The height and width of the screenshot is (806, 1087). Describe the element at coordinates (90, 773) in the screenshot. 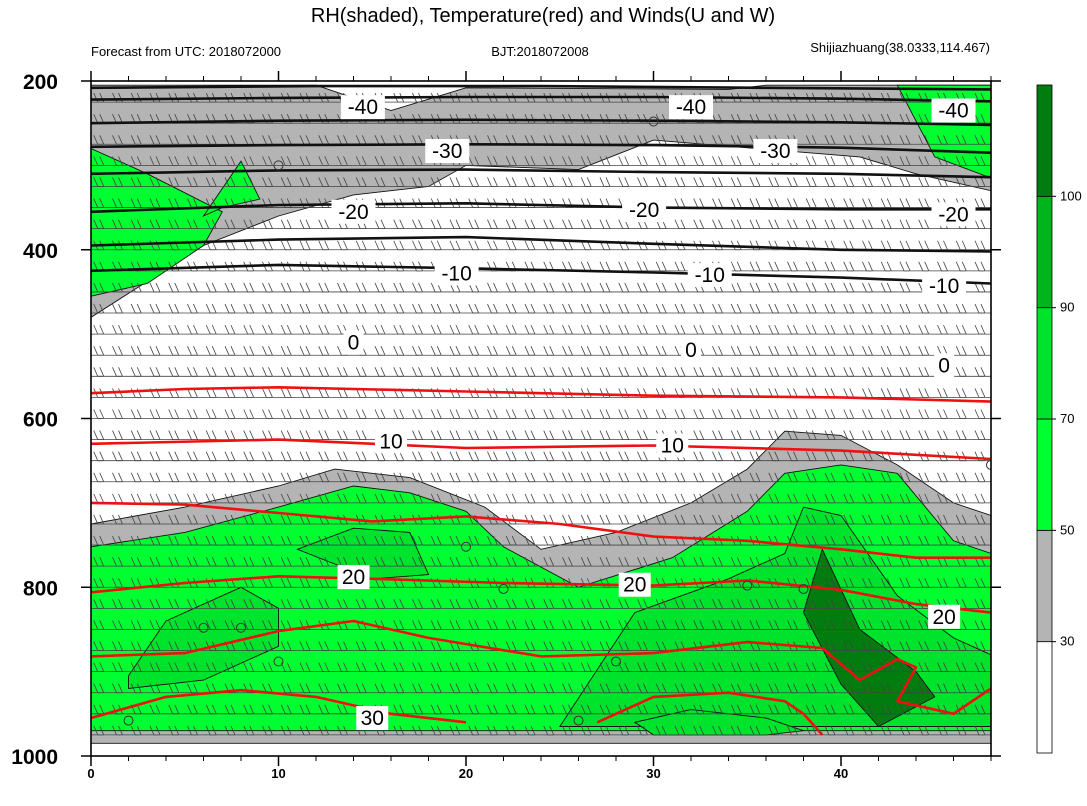

I see `x-tick-label: 0` at that location.